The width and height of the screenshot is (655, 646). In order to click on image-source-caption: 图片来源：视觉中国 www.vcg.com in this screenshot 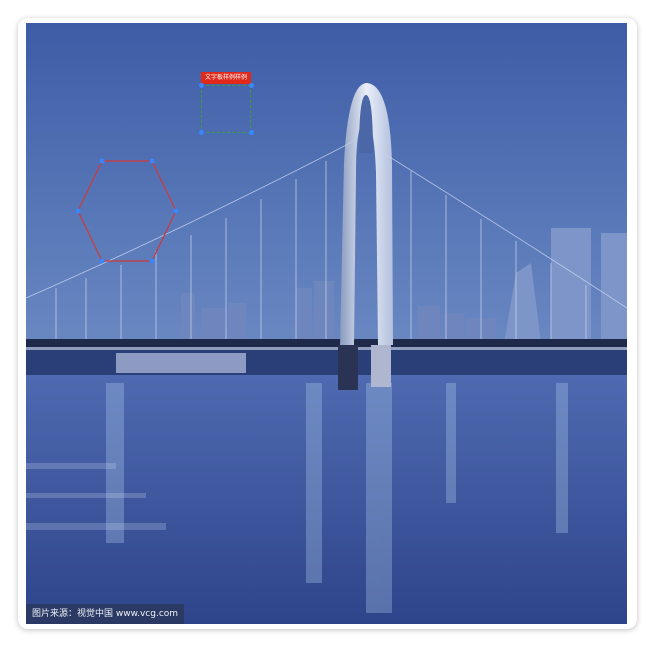, I will do `click(105, 614)`.